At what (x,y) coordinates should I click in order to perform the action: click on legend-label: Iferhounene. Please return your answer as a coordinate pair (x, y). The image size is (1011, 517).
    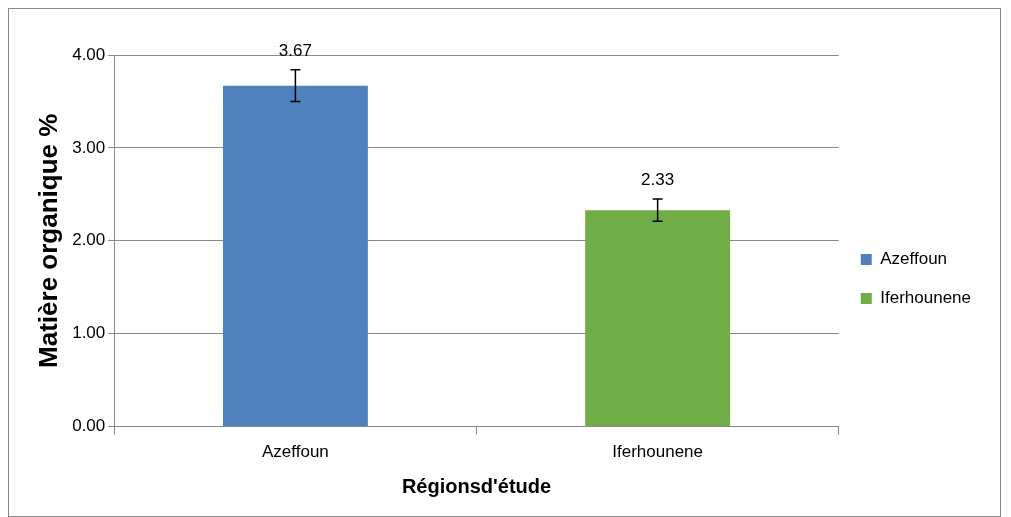
    Looking at the image, I should click on (926, 298).